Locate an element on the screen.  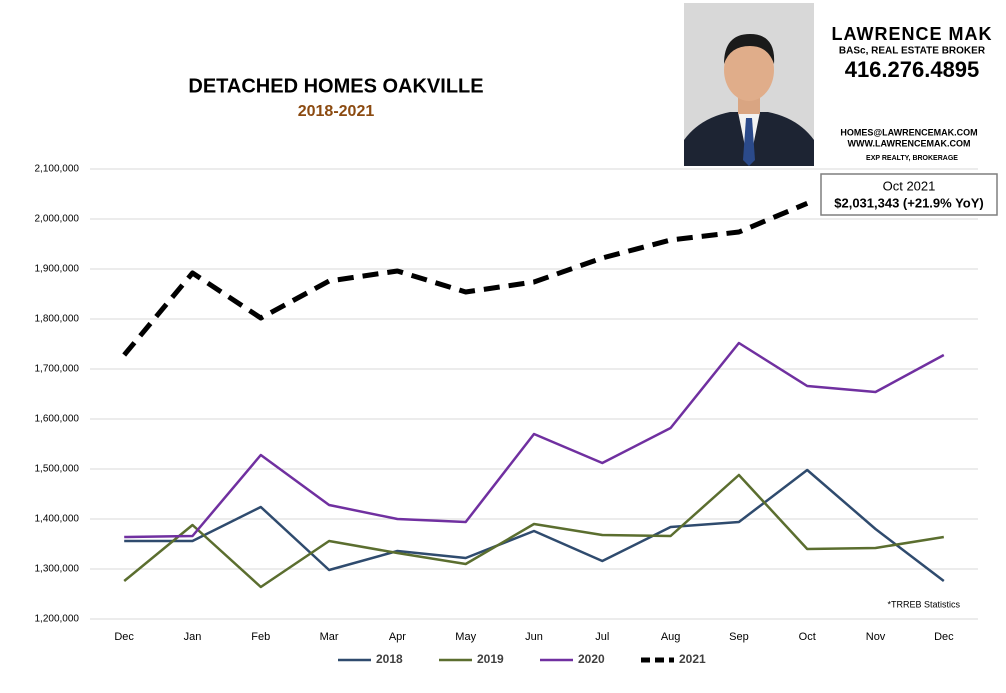
y-tick-label: 1,500,000 is located at coordinates (57, 469).